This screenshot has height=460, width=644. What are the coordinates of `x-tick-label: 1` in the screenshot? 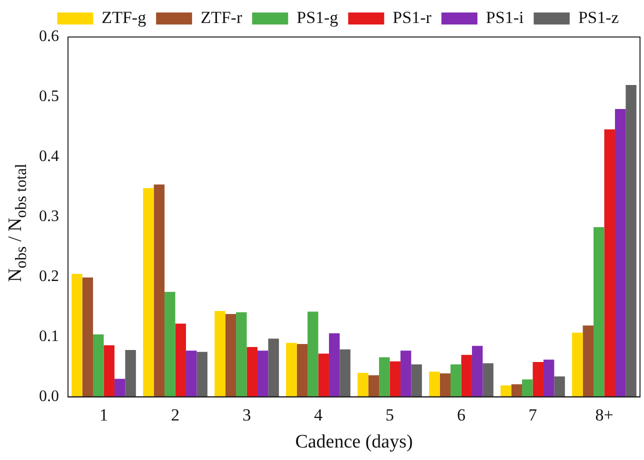 It's located at (104, 414).